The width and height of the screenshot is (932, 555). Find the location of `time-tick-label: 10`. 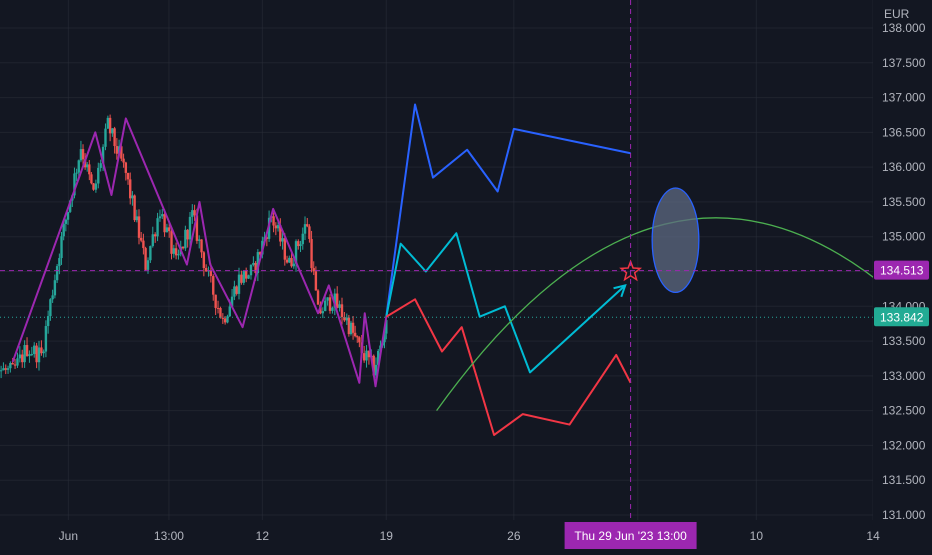

time-tick-label: 10 is located at coordinates (757, 536).